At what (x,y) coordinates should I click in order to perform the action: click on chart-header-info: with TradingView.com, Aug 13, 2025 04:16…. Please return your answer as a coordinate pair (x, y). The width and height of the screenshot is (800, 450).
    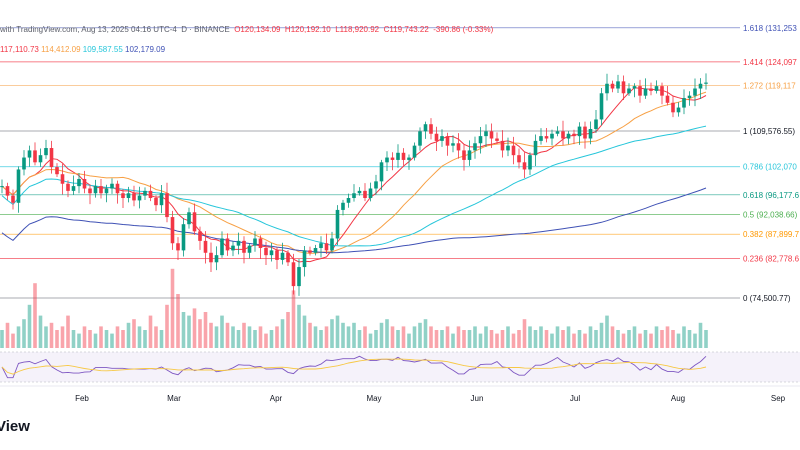
    Looking at the image, I should click on (246, 29).